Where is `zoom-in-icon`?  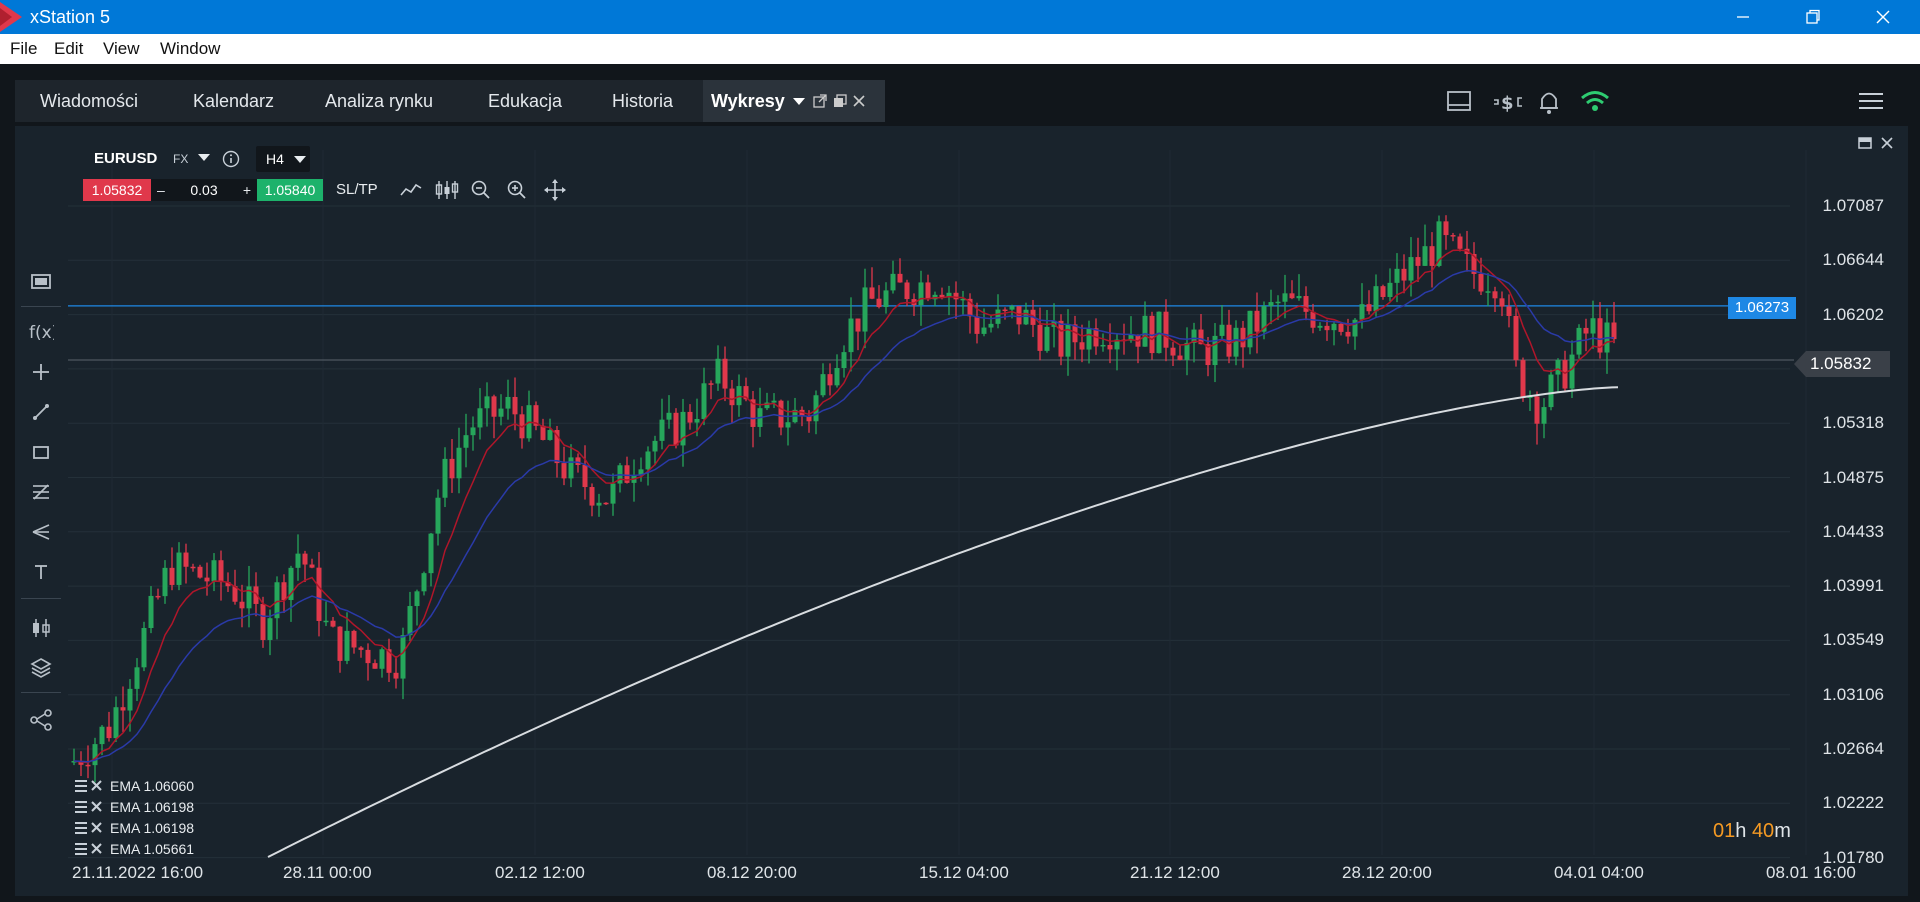 zoom-in-icon is located at coordinates (517, 190).